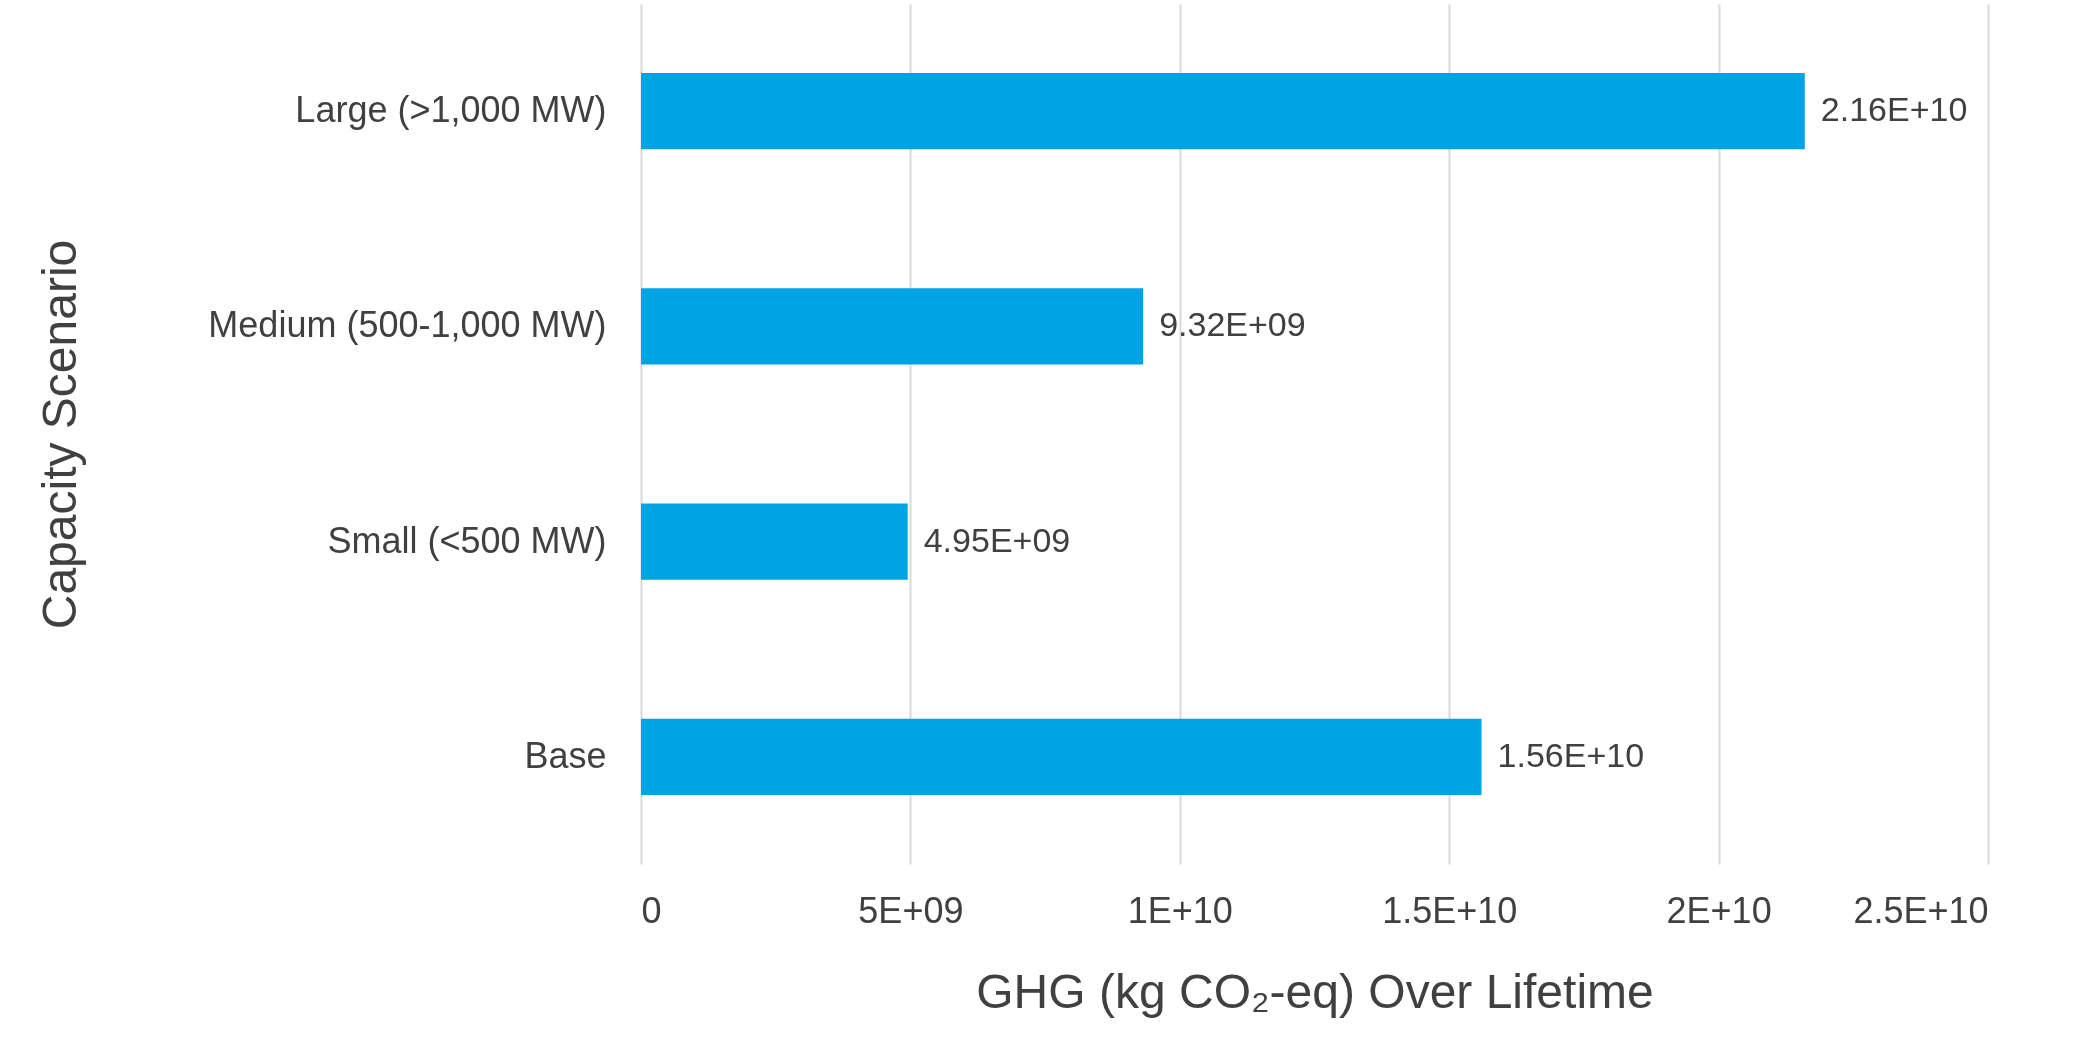  I want to click on y-tick-label: Large (>1,000 MW), so click(451, 110).